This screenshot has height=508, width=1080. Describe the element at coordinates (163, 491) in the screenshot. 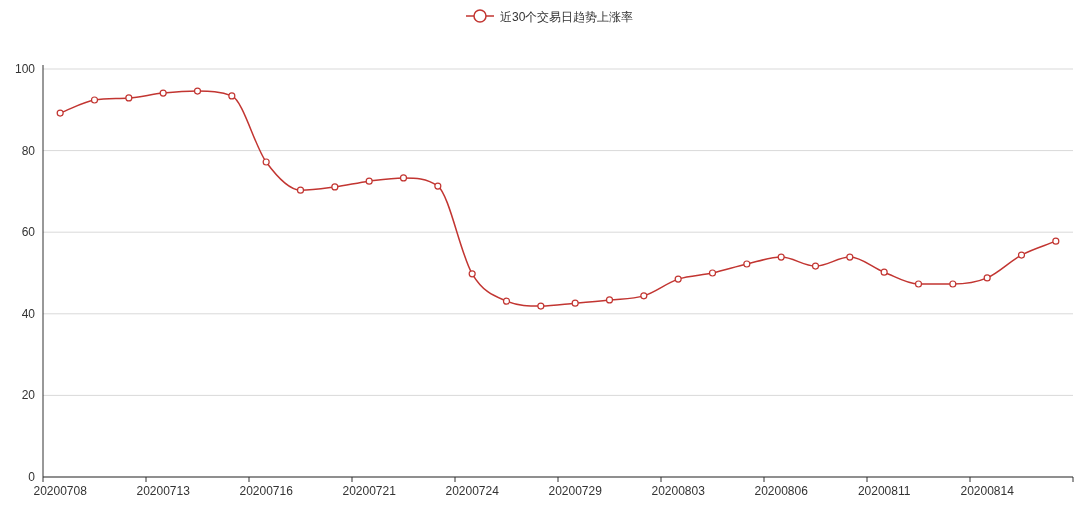

I see `x-tick-label: 20200713` at that location.